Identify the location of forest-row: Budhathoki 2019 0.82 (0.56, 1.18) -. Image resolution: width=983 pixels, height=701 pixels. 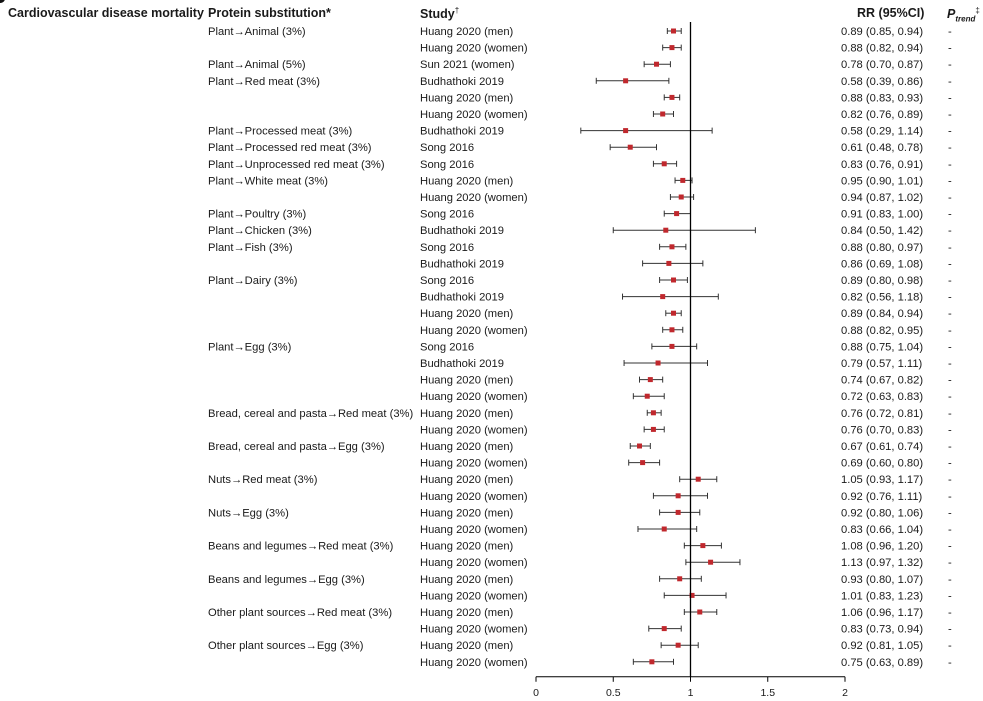
(686, 298).